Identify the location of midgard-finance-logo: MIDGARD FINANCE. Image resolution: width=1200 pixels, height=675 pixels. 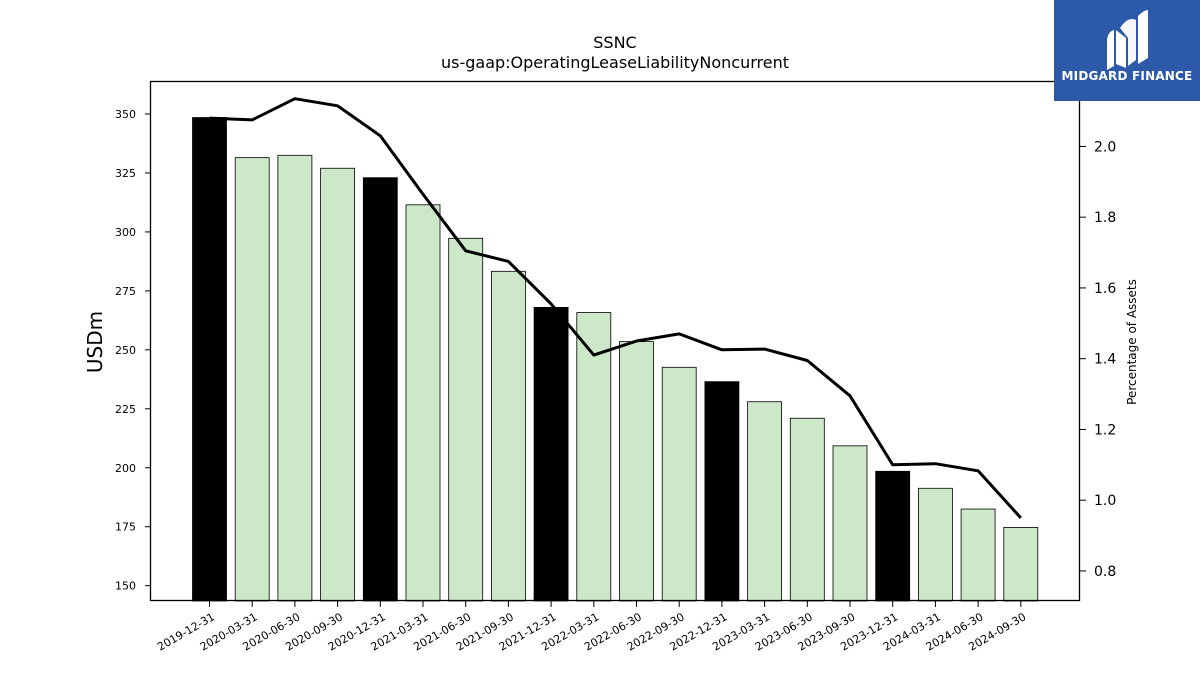
(1127, 50).